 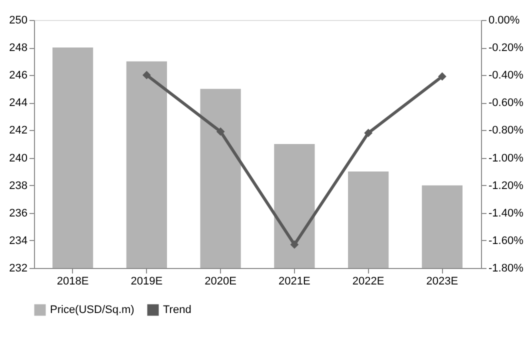 I want to click on y2-tick-label: -1.20%, so click(x=506, y=186).